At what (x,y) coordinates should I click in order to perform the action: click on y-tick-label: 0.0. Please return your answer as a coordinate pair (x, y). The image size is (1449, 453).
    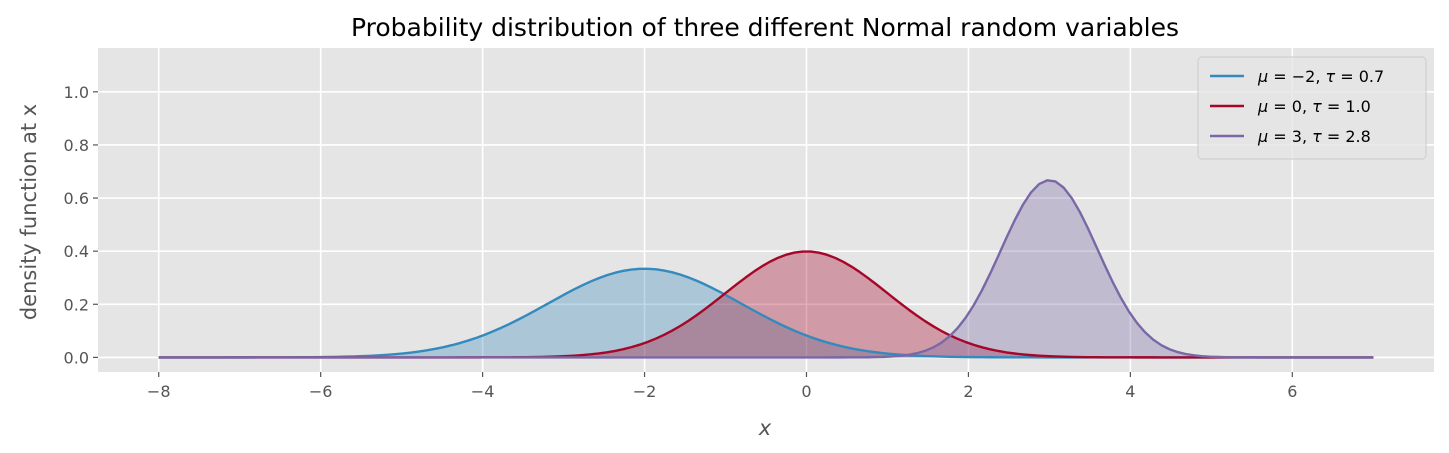
    Looking at the image, I should click on (76, 357).